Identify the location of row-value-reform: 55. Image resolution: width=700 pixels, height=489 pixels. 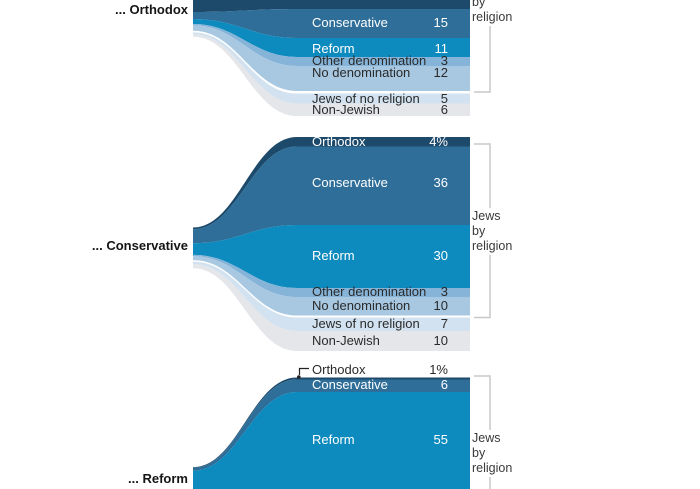
(440, 439).